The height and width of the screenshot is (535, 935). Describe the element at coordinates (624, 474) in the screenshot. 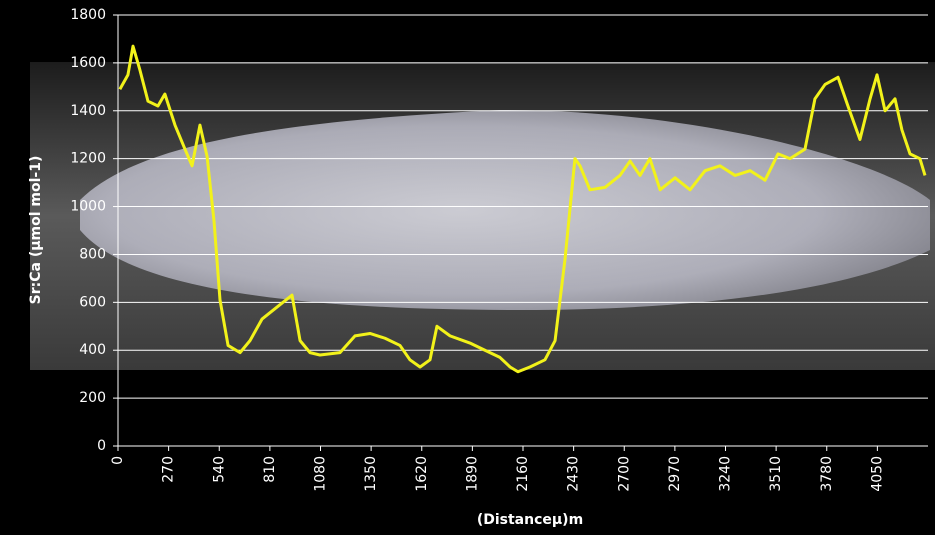

I see `x-tick-label: 2700` at that location.